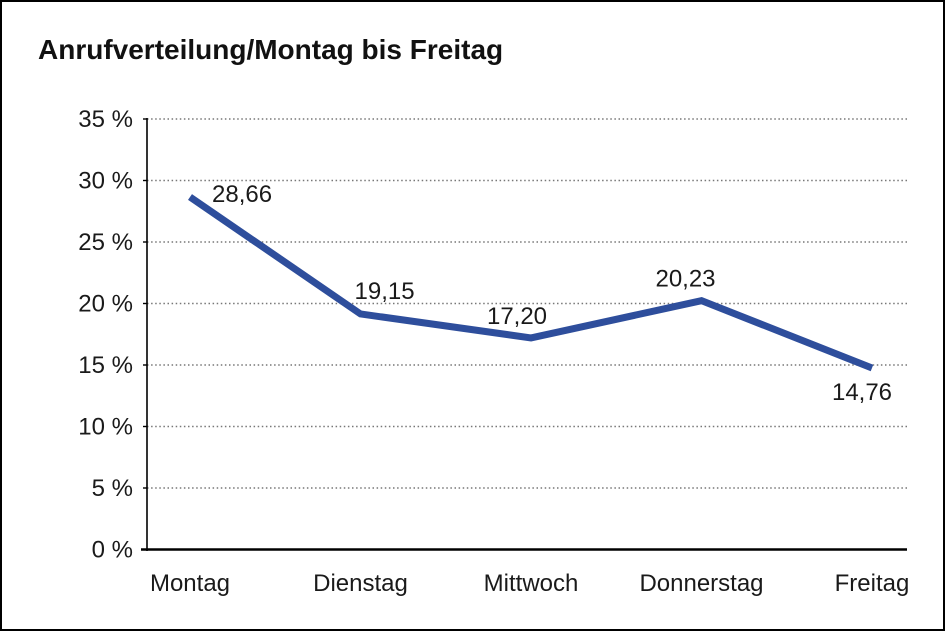  What do you see at coordinates (685, 279) in the screenshot?
I see `data-point-label: 20,23` at bounding box center [685, 279].